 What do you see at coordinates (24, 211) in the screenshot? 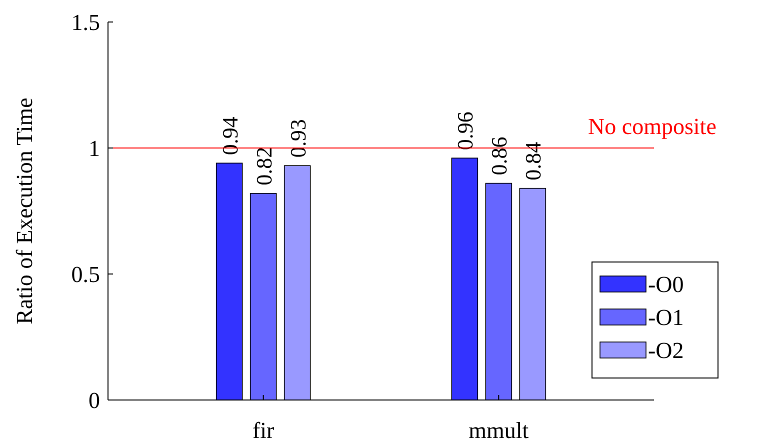
I see `y-axis-title: Ratio of Execution Time` at bounding box center [24, 211].